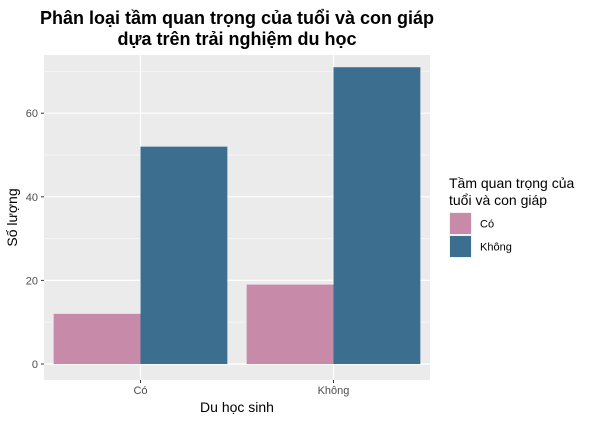 The image size is (600, 421). I want to click on legend-label: Có, so click(487, 225).